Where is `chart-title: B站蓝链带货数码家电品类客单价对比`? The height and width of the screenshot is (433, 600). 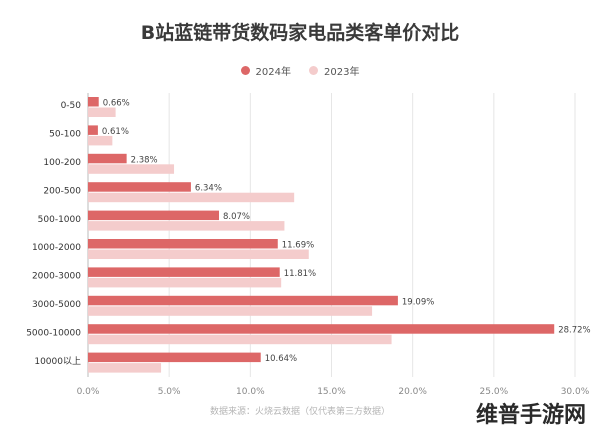
chart-title: B站蓝链带货数码家电品类客单价对比 is located at coordinates (300, 33).